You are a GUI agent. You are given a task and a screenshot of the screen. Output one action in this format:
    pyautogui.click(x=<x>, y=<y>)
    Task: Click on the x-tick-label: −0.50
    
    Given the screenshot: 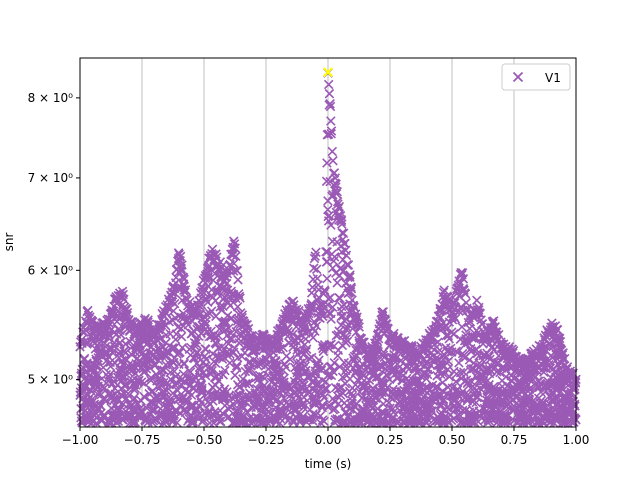 What is the action you would take?
    pyautogui.click(x=204, y=440)
    